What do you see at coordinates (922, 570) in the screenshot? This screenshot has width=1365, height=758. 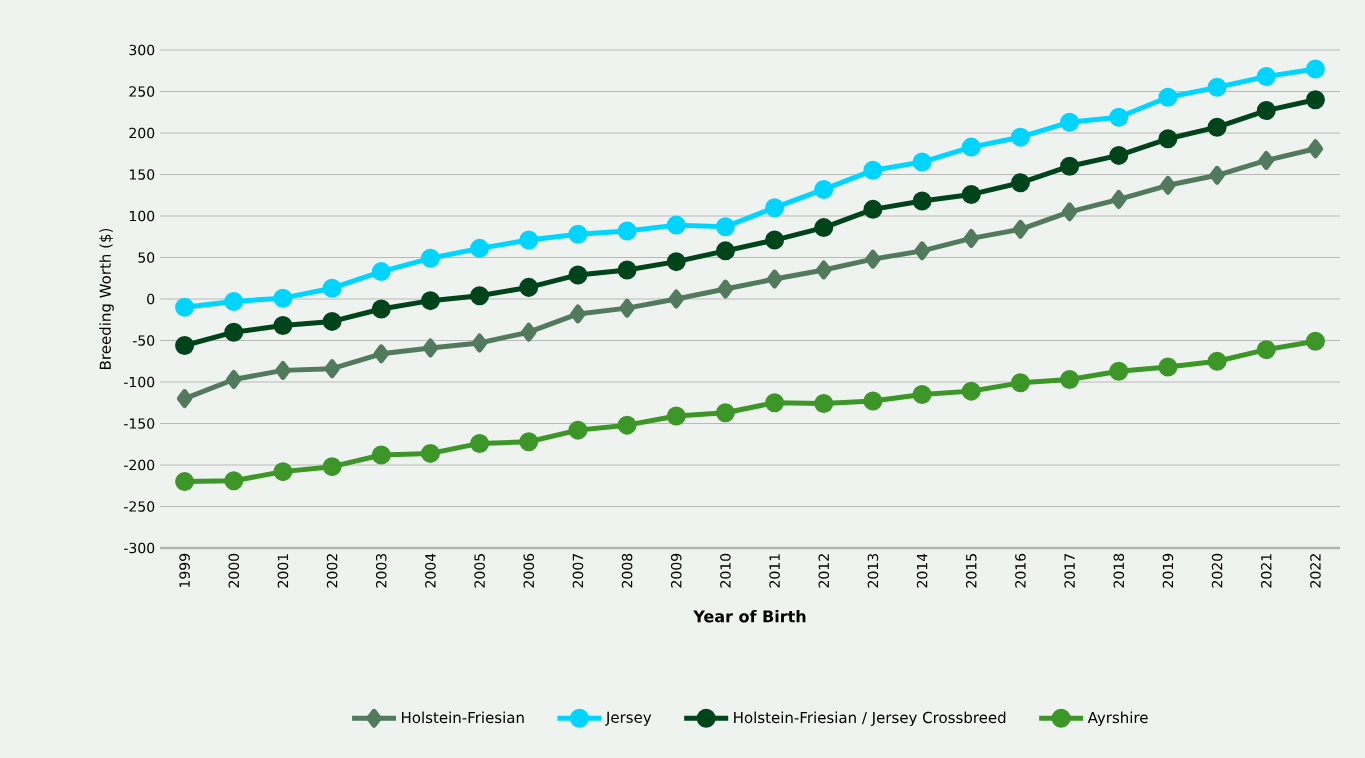 I see `x-tick-label: 2014` at bounding box center [922, 570].